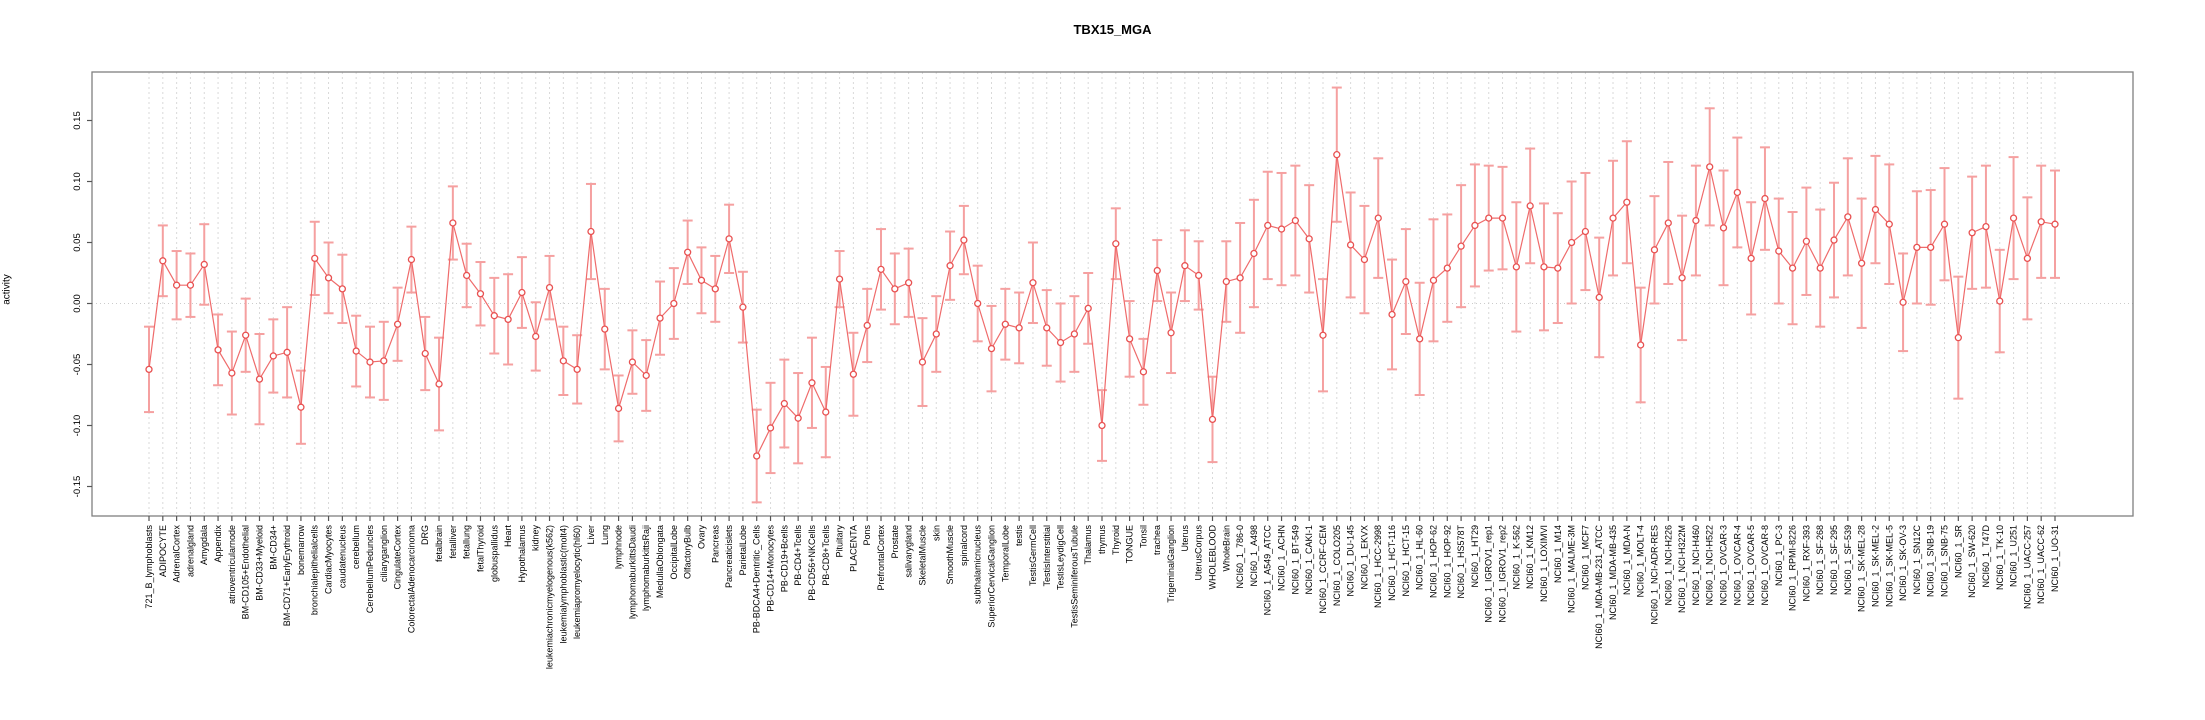 The height and width of the screenshot is (720, 2205). Describe the element at coordinates (1945, 561) in the screenshot. I see `x-tick-label: NCI60_1_SNB-75` at that location.